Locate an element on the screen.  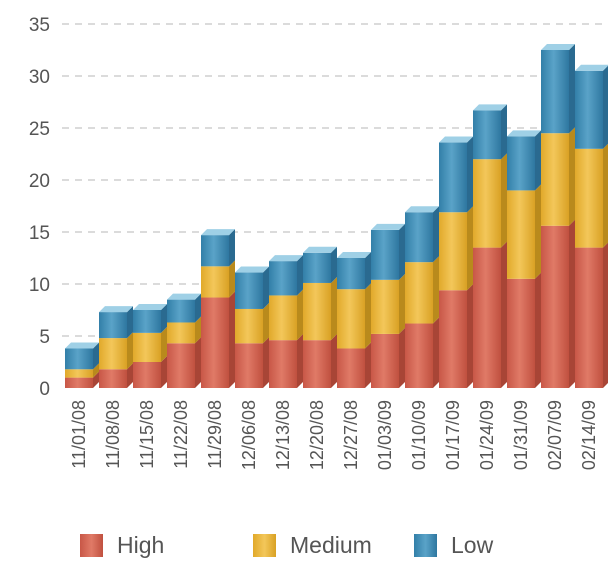
y-tick-label: 0 is located at coordinates (44, 389).